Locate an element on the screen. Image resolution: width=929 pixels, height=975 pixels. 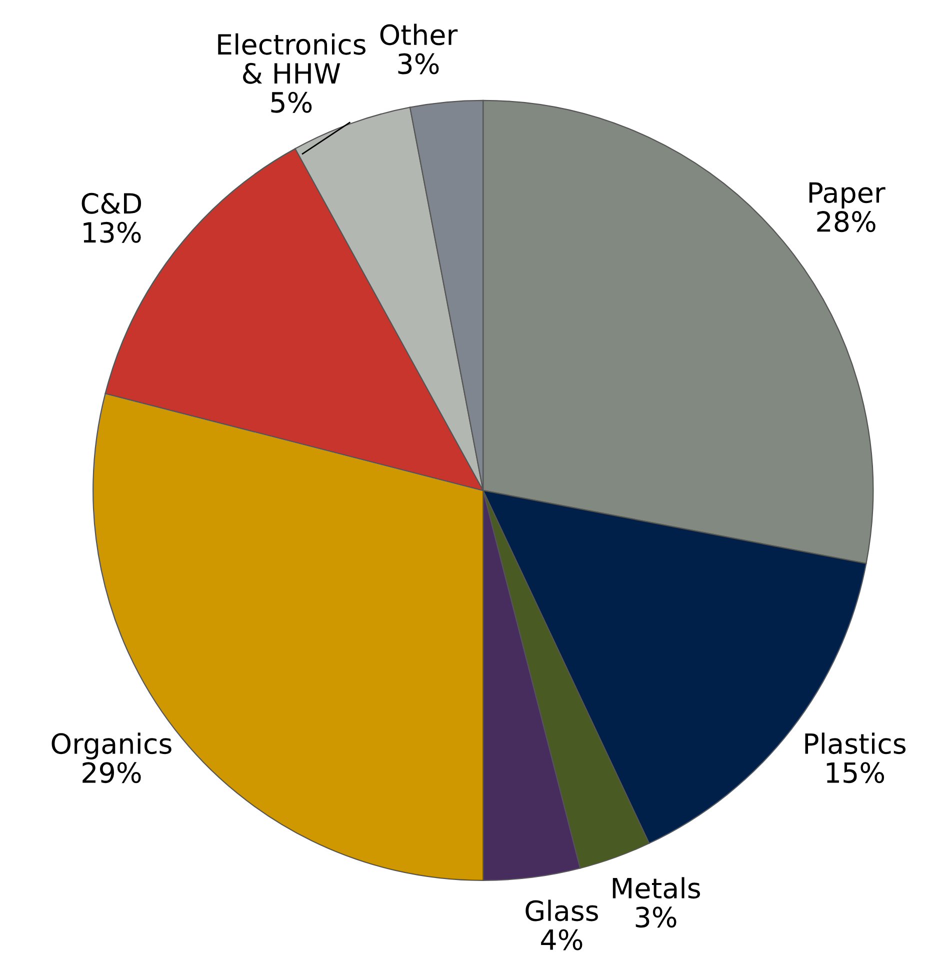
data-label: 4% is located at coordinates (561, 939).